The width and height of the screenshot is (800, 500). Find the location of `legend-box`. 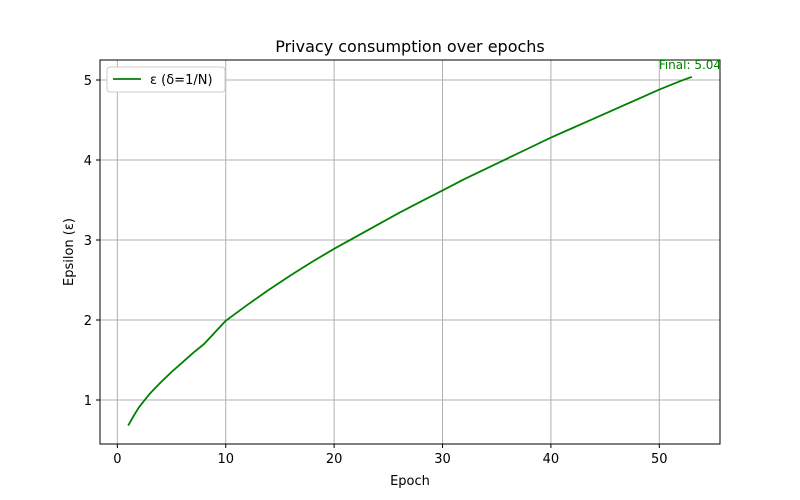

legend-box is located at coordinates (166, 79).